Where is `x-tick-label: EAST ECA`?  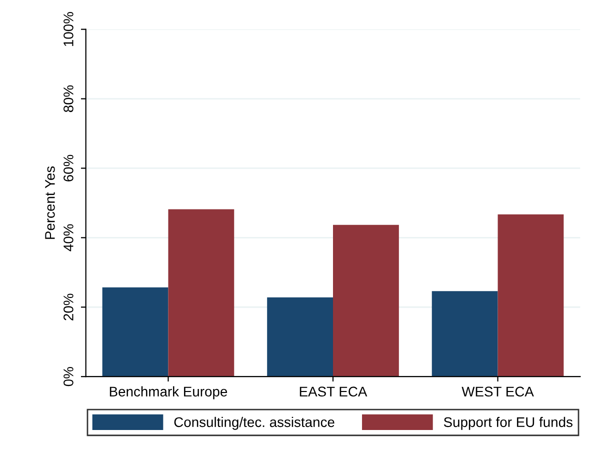 x-tick-label: EAST ECA is located at coordinates (334, 391).